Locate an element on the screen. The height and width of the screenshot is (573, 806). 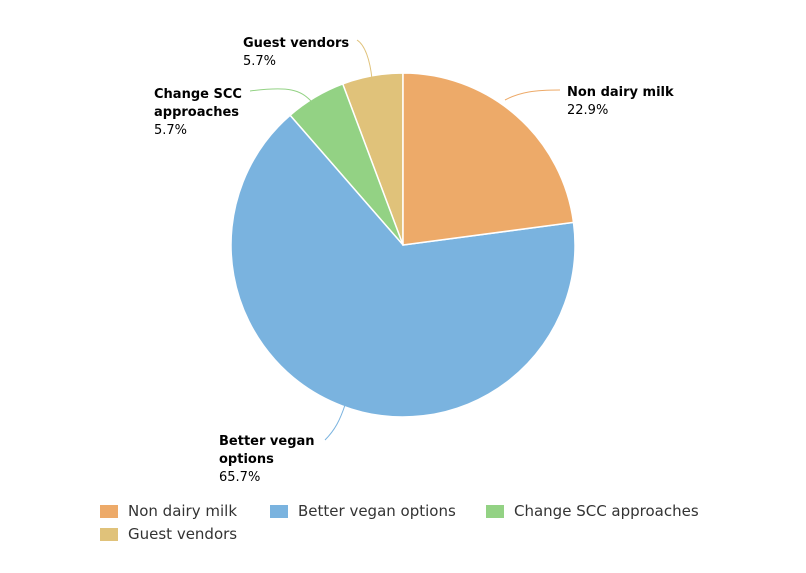
connector-better-vegan is located at coordinates (335, 422).